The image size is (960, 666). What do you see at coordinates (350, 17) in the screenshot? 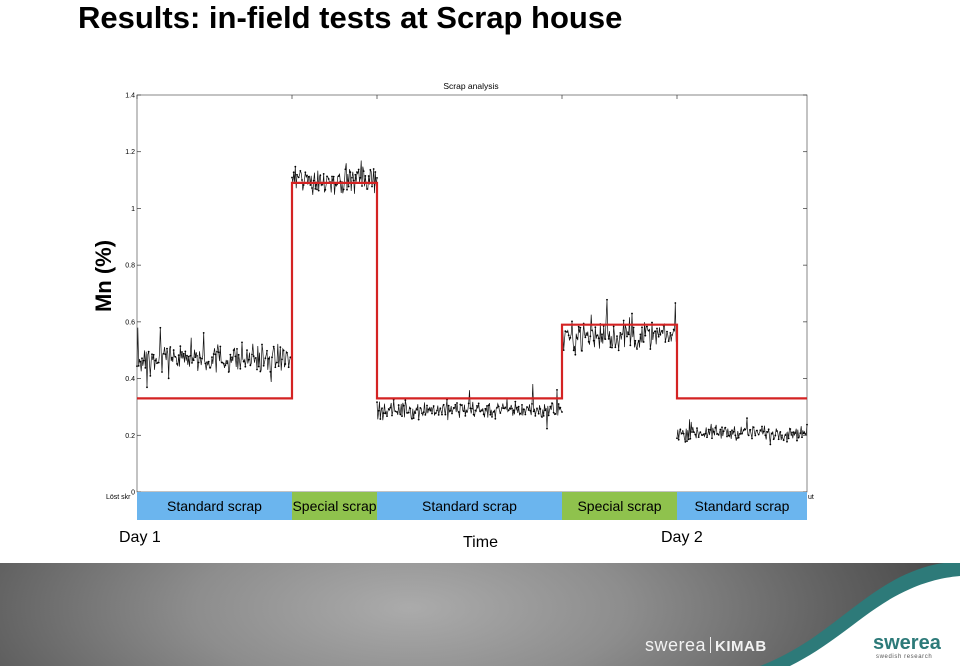
I see `slide-title: Results: in-field tests at Scrap house` at bounding box center [350, 17].